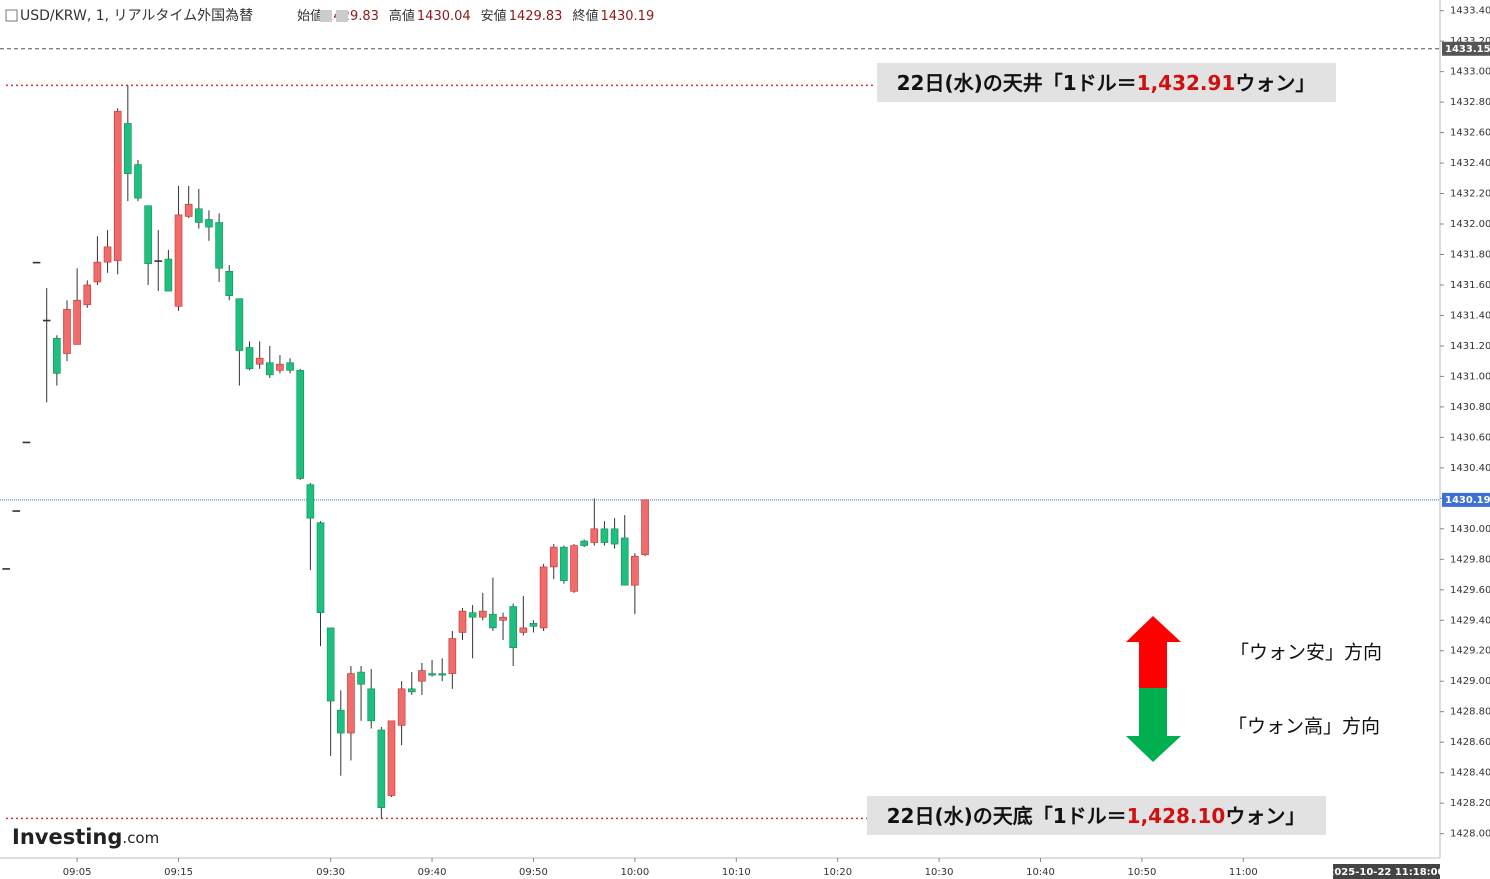 This screenshot has width=1490, height=879. Describe the element at coordinates (1470, 41) in the screenshot. I see `y-tick-label: 1433.20` at that location.